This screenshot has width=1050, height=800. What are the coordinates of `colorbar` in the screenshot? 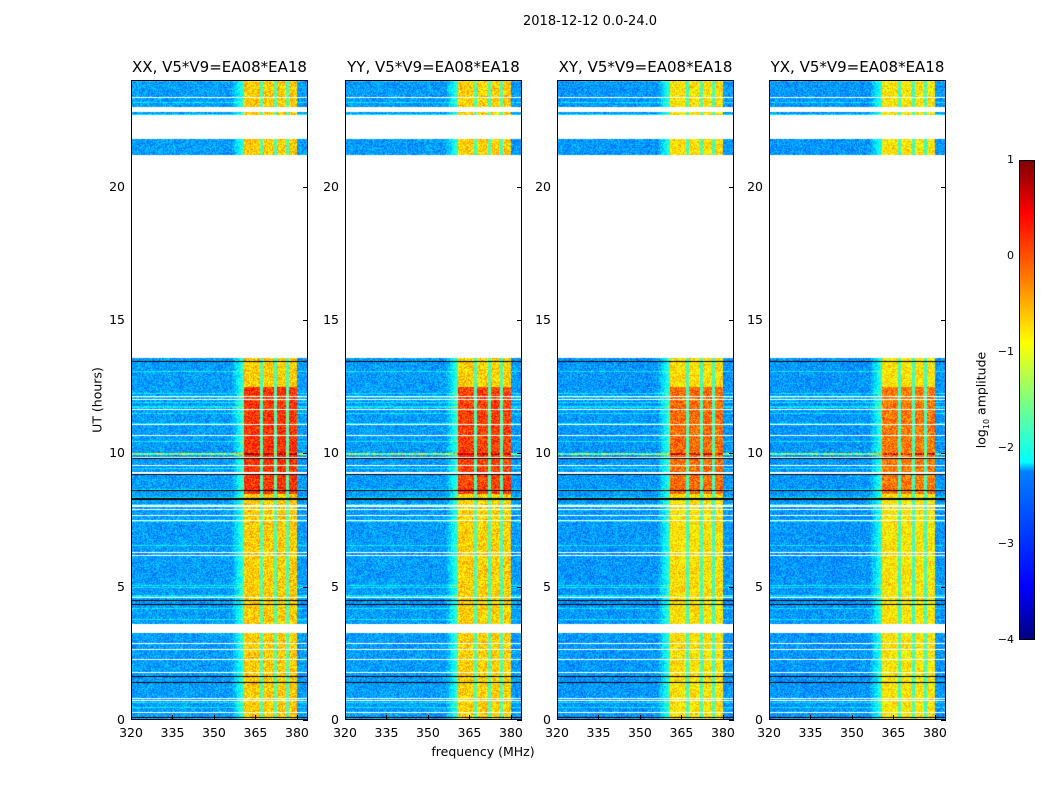 It's located at (1027, 400).